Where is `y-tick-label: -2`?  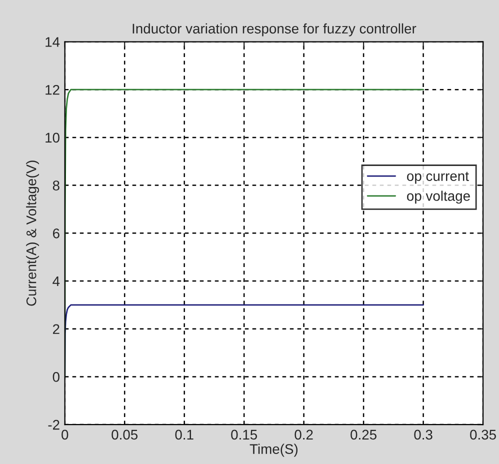
y-tick-label: -2 is located at coordinates (54, 425).